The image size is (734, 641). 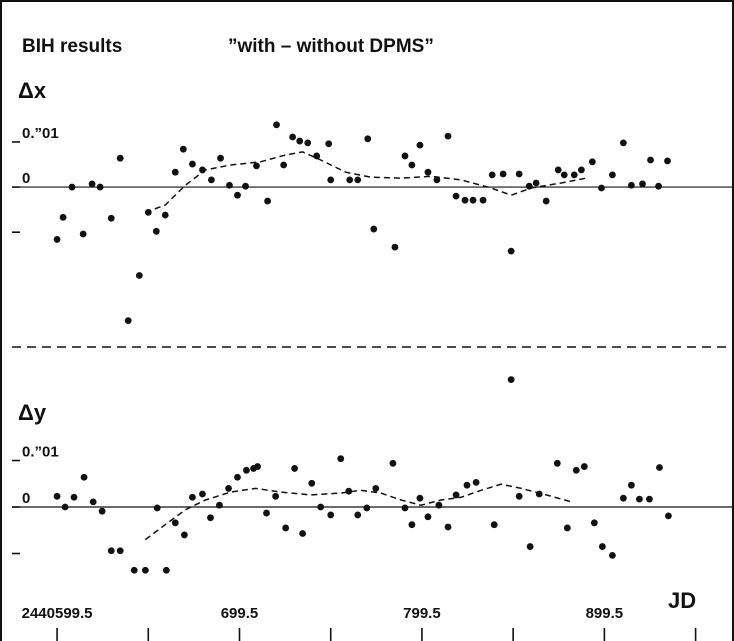 I want to click on chart-title: BIH results, so click(x=72, y=46).